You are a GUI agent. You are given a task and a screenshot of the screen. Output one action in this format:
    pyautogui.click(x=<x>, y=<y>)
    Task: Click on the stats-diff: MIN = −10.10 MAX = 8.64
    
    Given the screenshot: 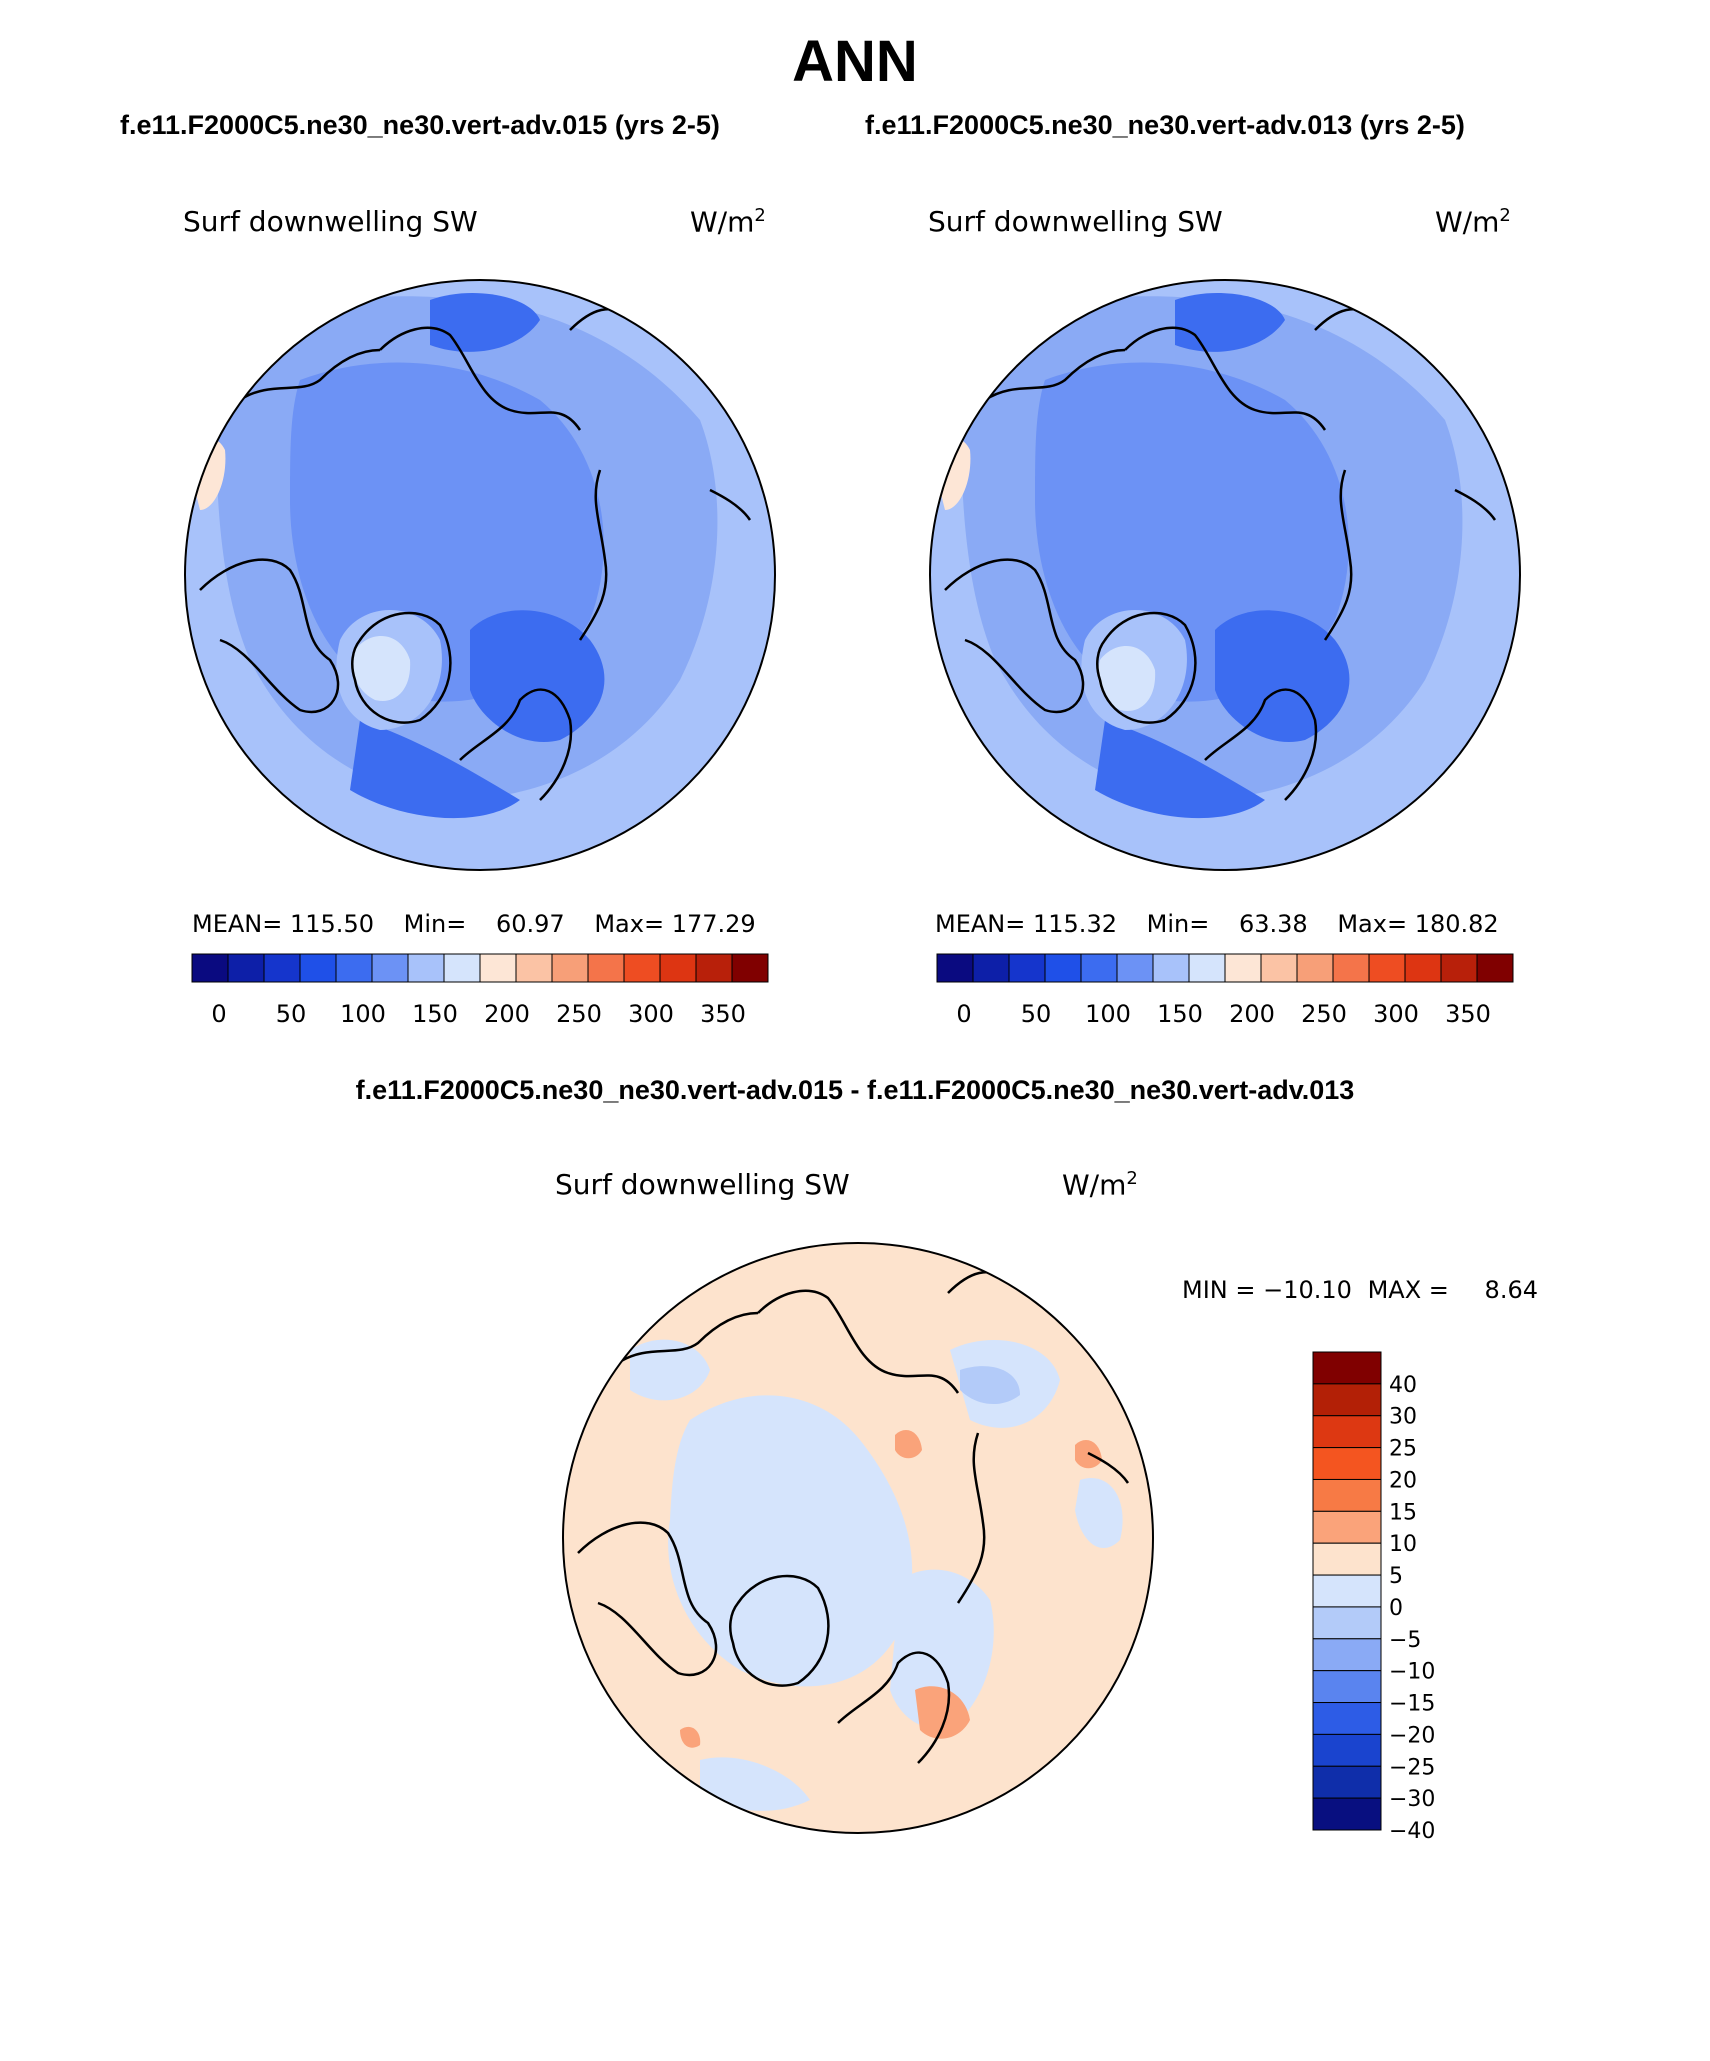 What is the action you would take?
    pyautogui.click(x=1360, y=1290)
    